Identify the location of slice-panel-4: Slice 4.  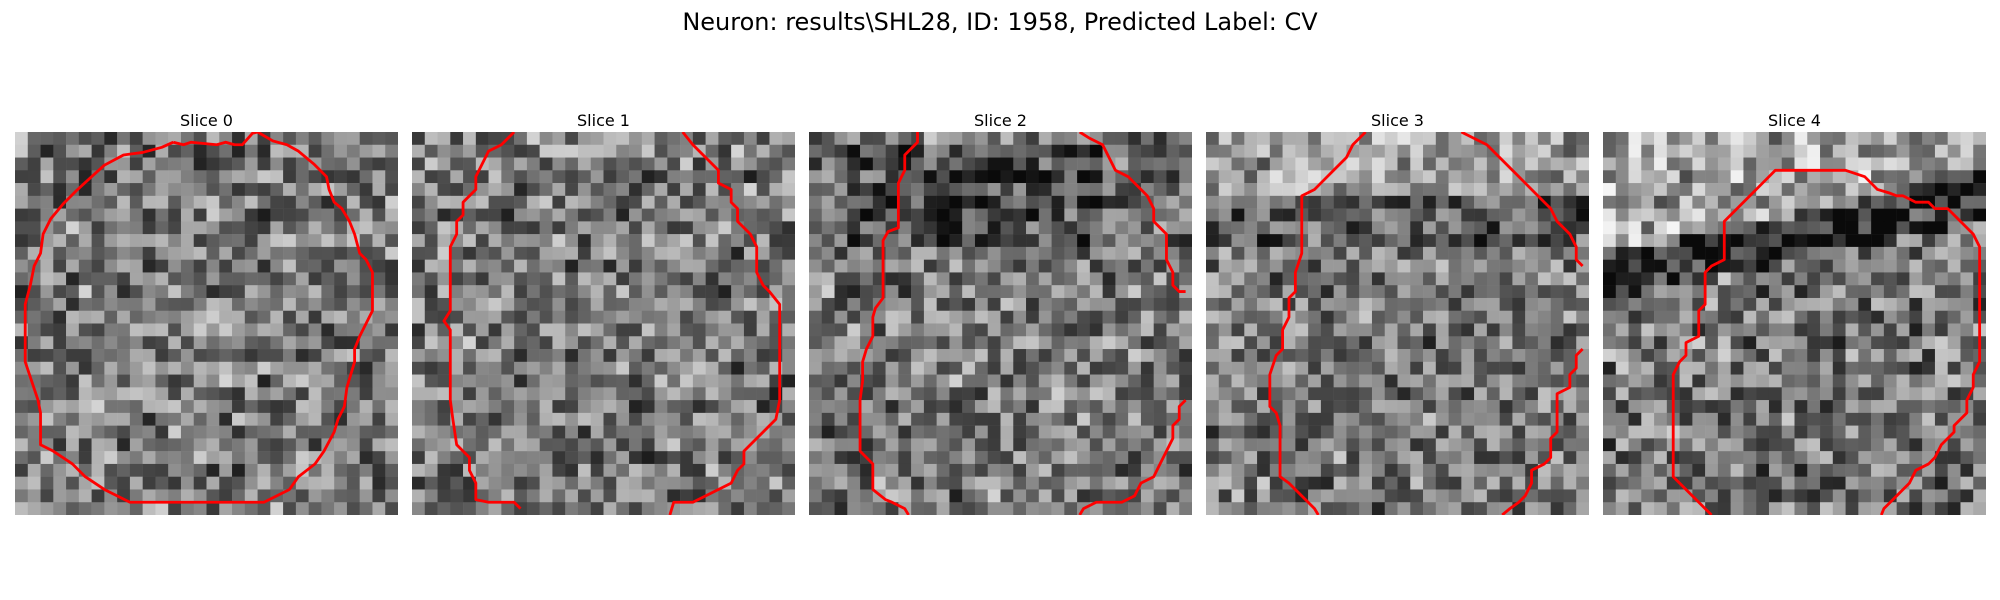
(1794, 312).